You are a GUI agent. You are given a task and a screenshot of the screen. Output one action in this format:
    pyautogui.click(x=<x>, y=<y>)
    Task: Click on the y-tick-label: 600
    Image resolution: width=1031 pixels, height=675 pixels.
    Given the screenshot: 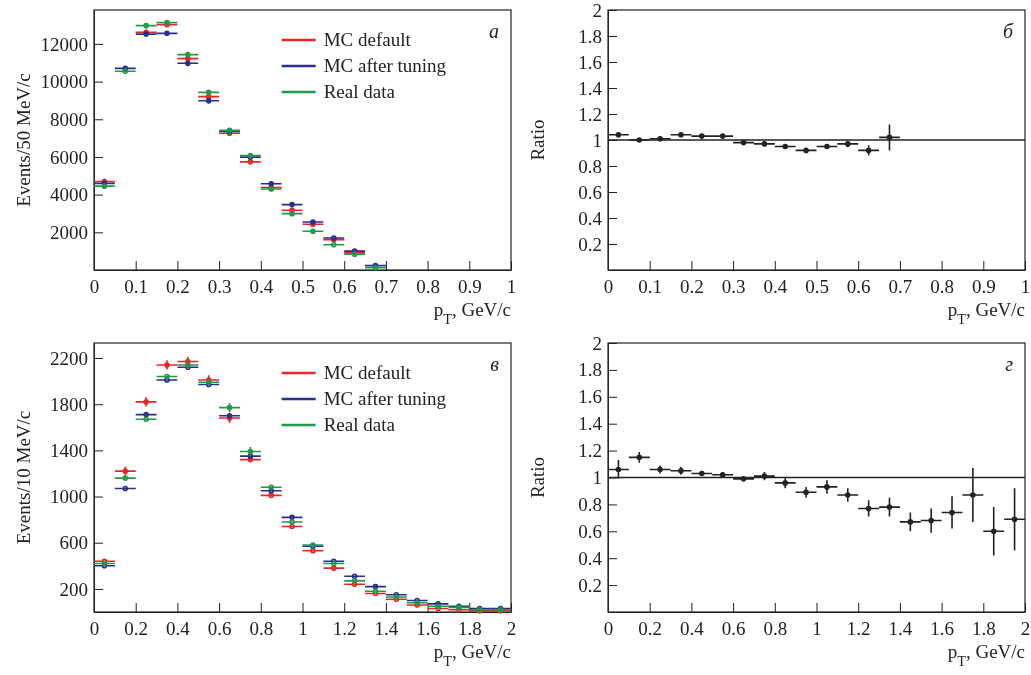 What is the action you would take?
    pyautogui.click(x=73, y=543)
    